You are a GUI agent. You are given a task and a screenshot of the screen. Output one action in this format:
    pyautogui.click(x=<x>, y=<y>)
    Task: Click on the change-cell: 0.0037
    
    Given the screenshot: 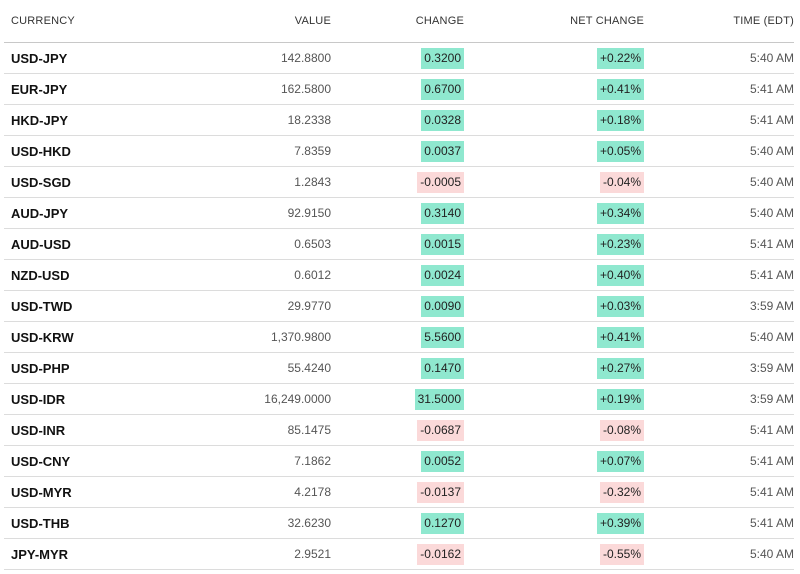 What is the action you would take?
    pyautogui.click(x=397, y=151)
    